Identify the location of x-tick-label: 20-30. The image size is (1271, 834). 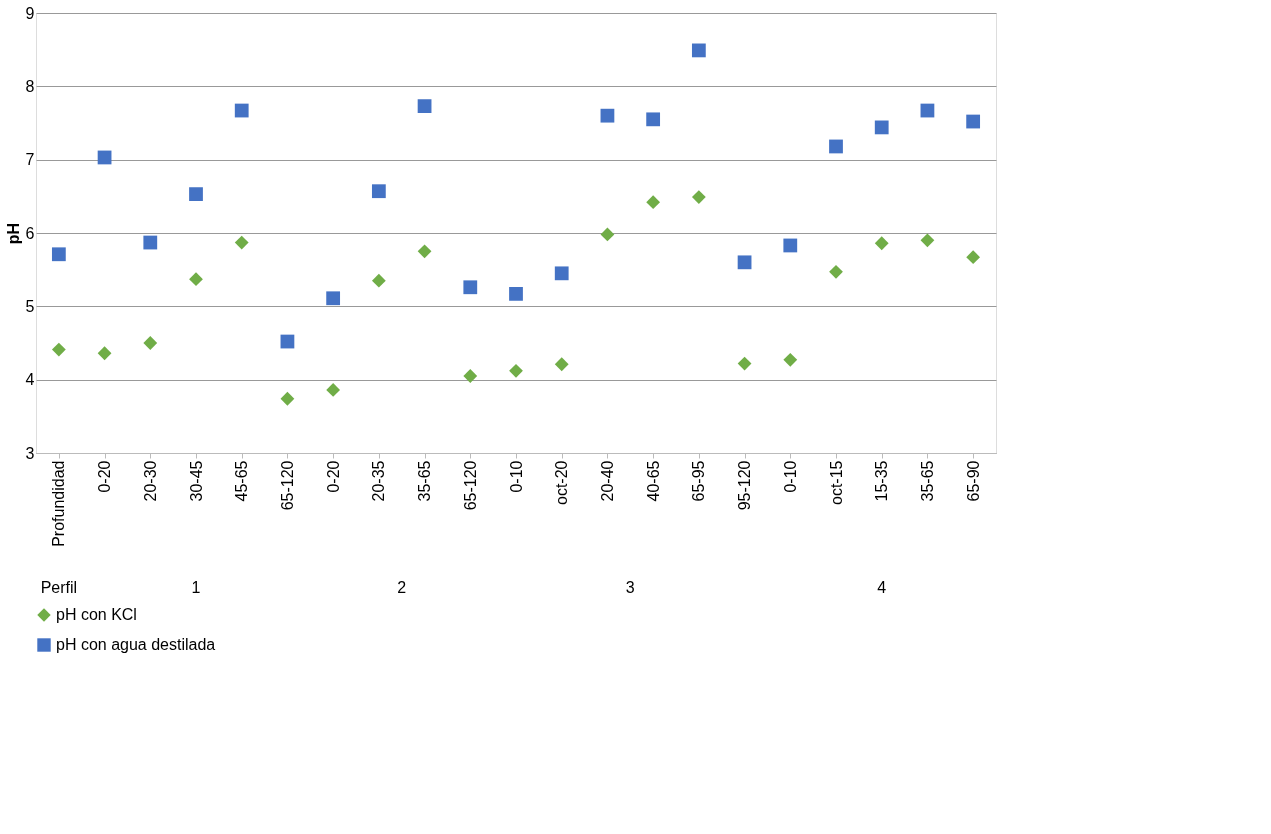
(150, 481).